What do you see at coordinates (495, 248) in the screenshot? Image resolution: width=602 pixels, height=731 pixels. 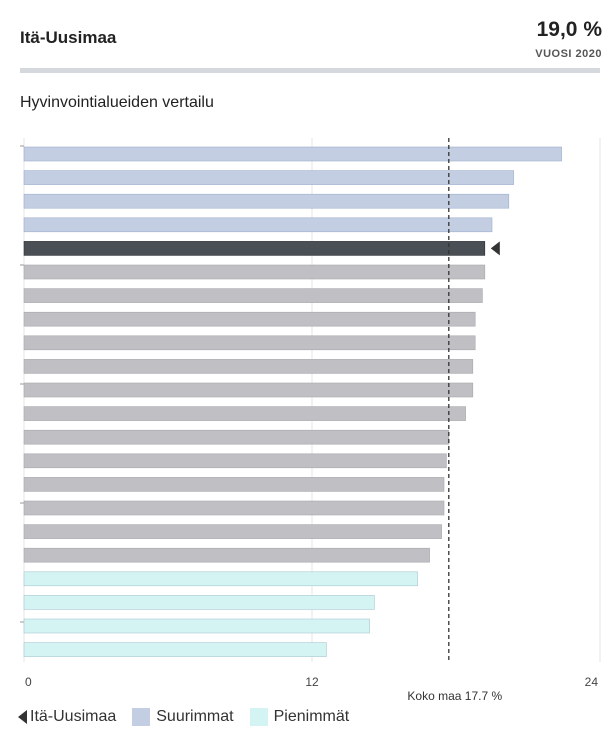 I see `selected-marker-icon` at bounding box center [495, 248].